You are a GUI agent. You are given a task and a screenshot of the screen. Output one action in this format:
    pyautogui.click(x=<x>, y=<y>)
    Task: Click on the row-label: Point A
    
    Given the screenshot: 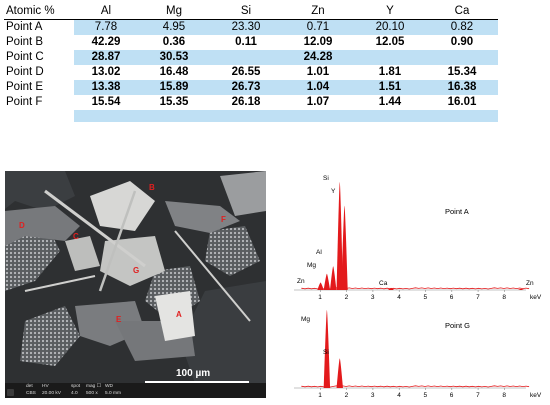 What is the action you would take?
    pyautogui.click(x=39, y=27)
    